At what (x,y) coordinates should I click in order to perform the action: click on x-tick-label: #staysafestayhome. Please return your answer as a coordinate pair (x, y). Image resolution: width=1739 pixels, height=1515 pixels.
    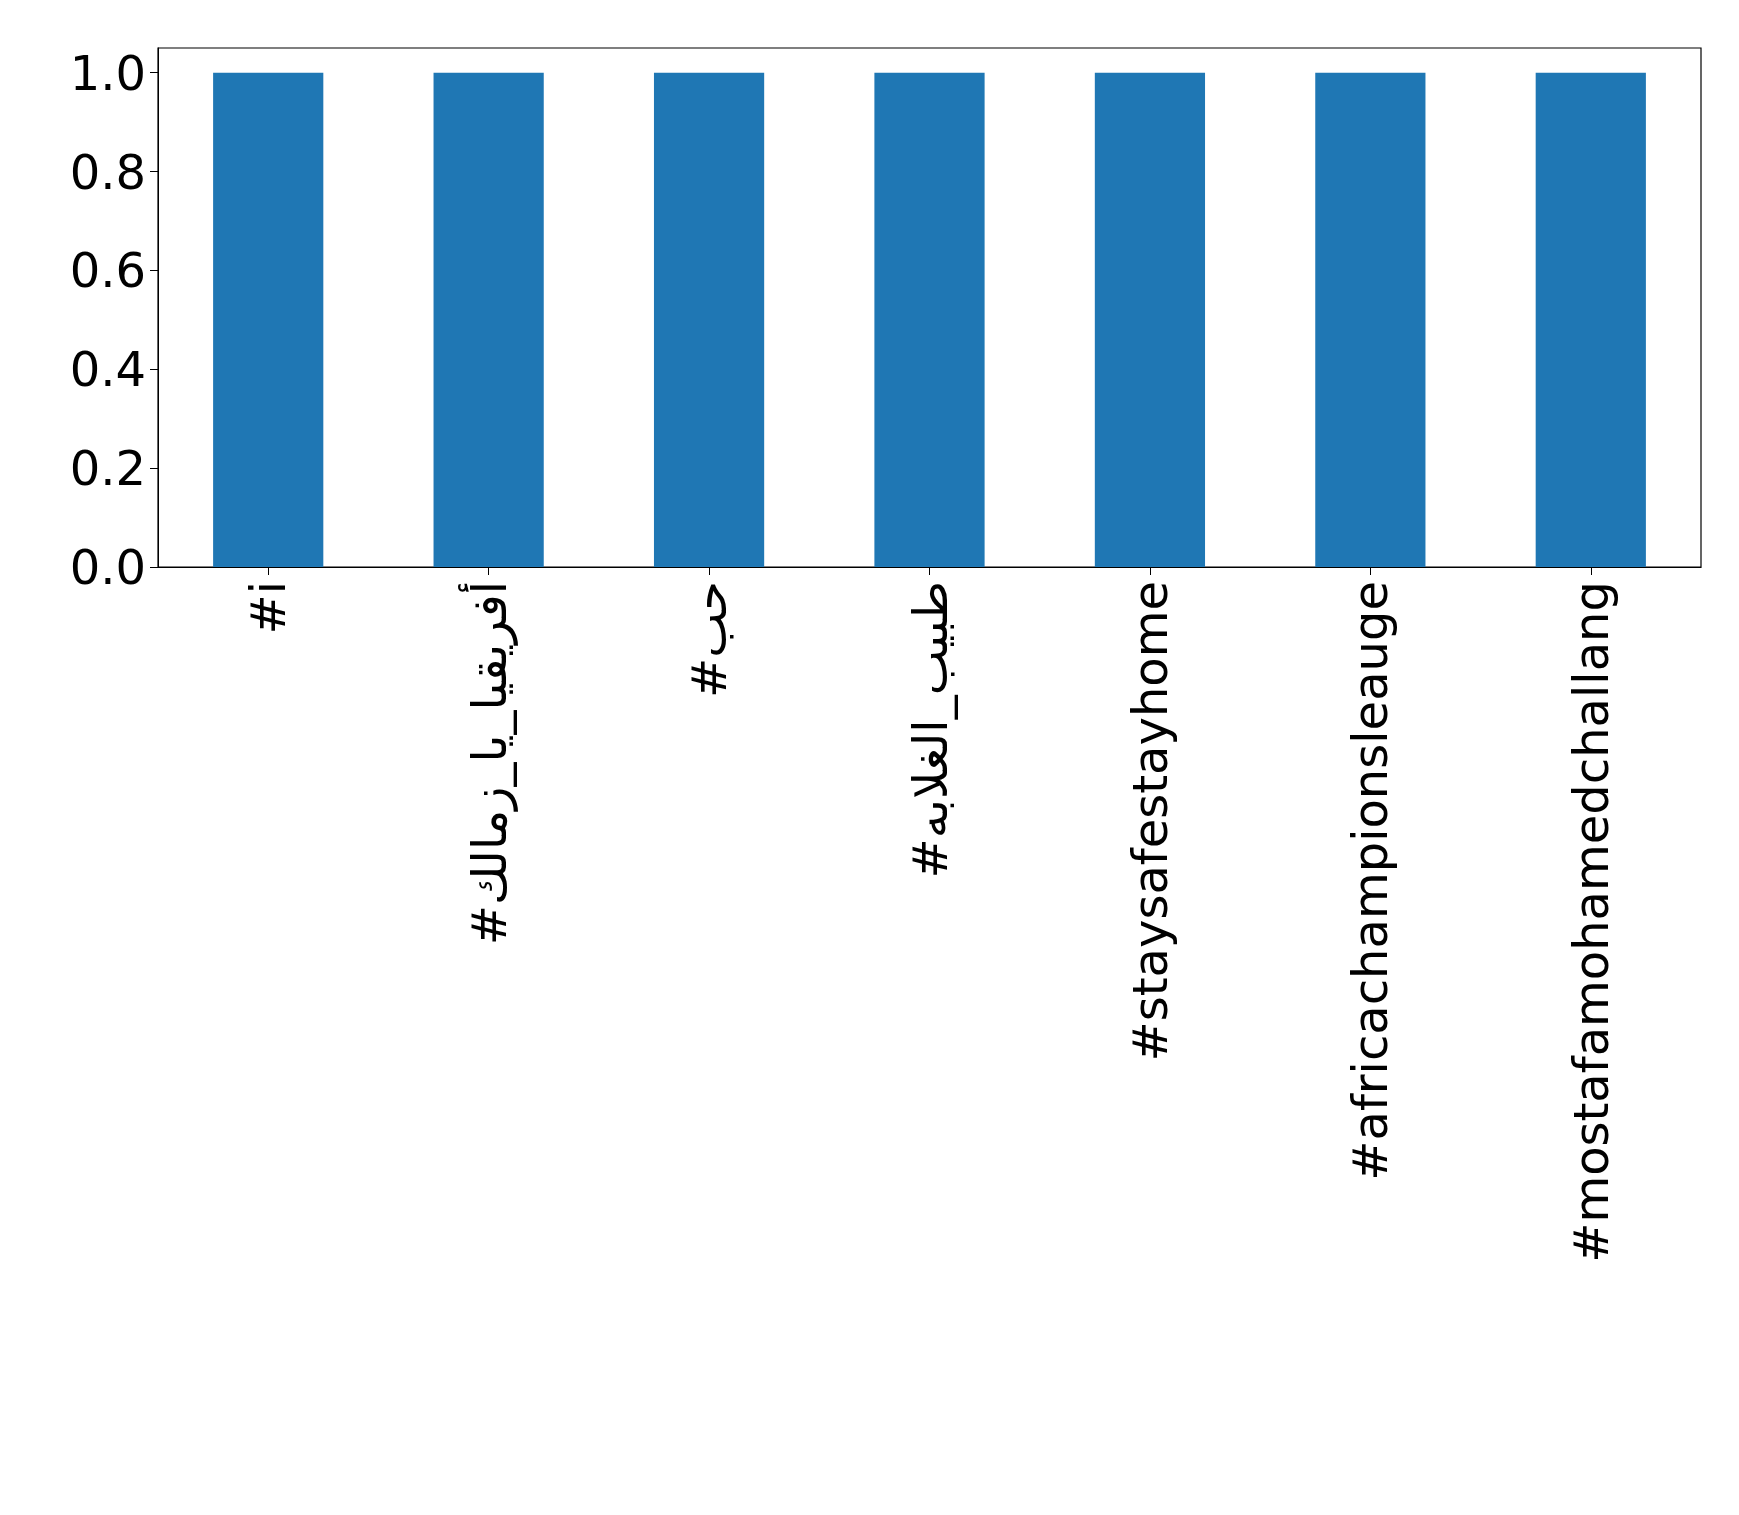
    Looking at the image, I should click on (1149, 821).